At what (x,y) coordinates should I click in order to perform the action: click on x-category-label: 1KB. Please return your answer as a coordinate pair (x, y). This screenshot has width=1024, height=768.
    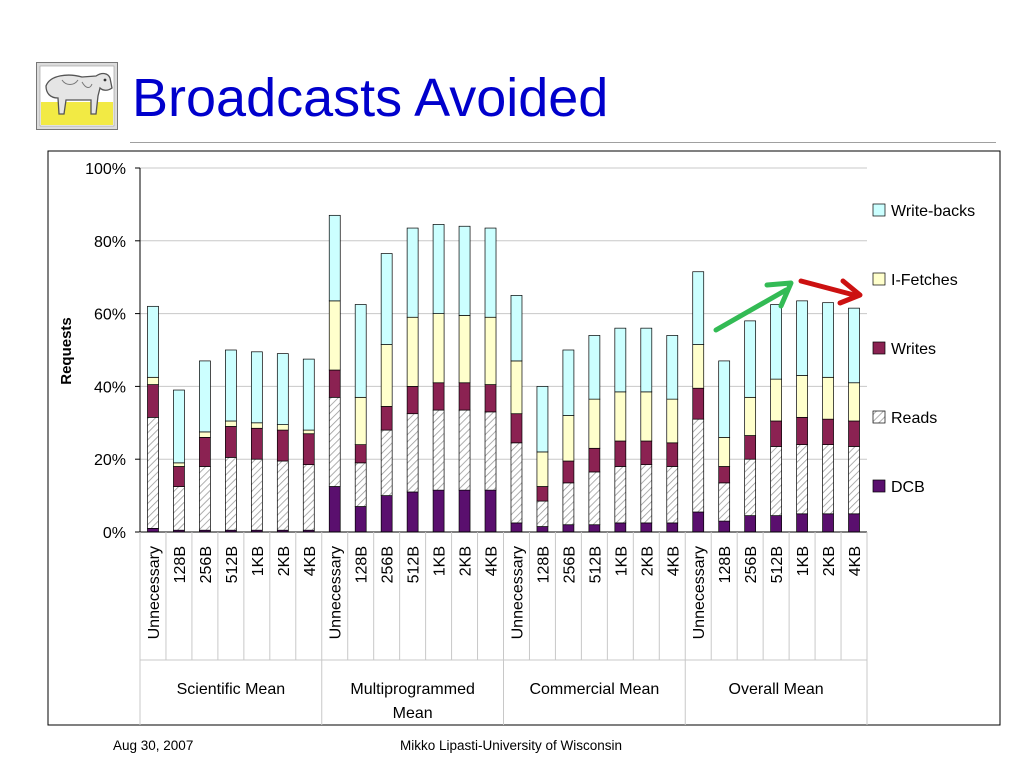
    Looking at the image, I should click on (803, 561).